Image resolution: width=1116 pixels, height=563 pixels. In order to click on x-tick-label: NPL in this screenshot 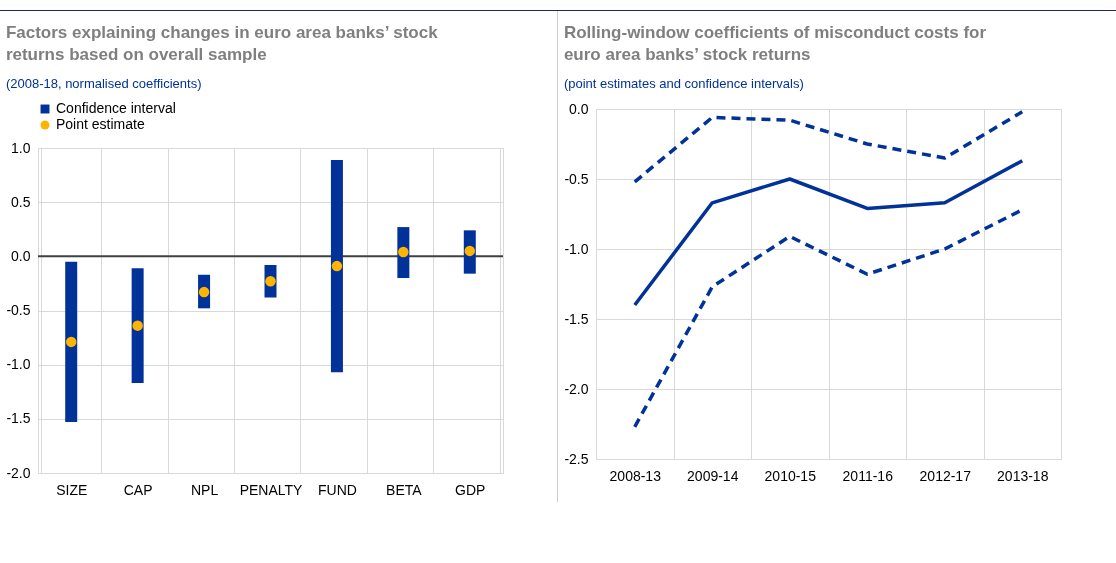, I will do `click(204, 489)`.